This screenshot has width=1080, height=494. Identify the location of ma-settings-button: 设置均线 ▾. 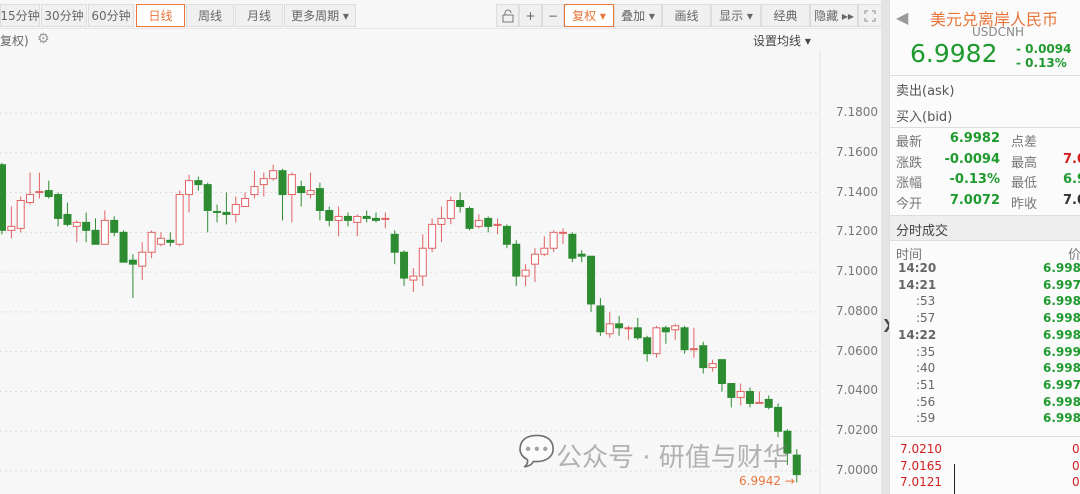
(782, 41).